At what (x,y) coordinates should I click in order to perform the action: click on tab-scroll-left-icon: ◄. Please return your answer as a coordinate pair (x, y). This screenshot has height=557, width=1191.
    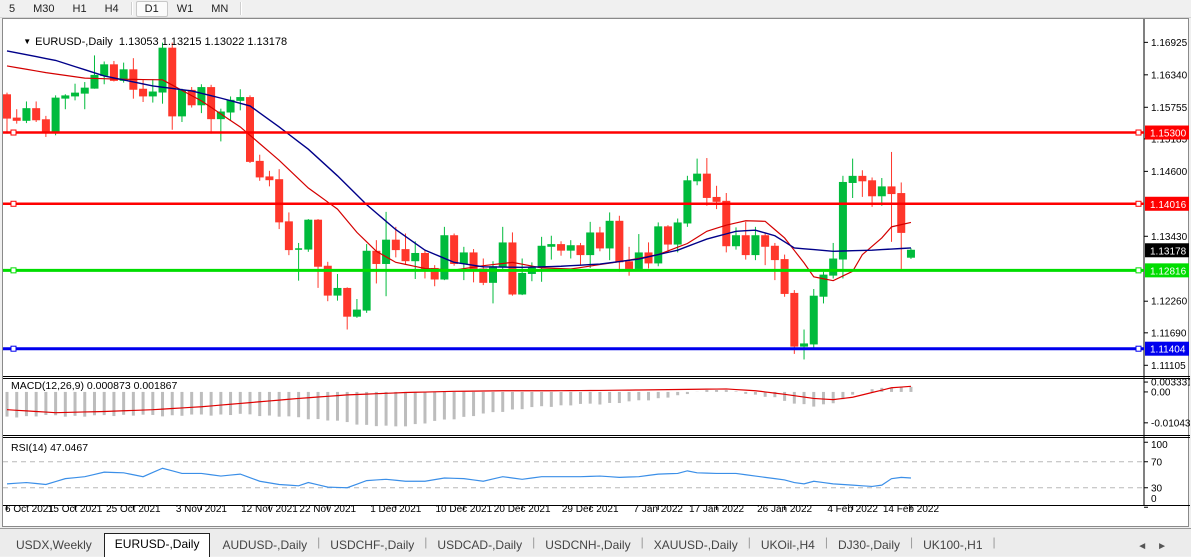
    Looking at the image, I should click on (1147, 546).